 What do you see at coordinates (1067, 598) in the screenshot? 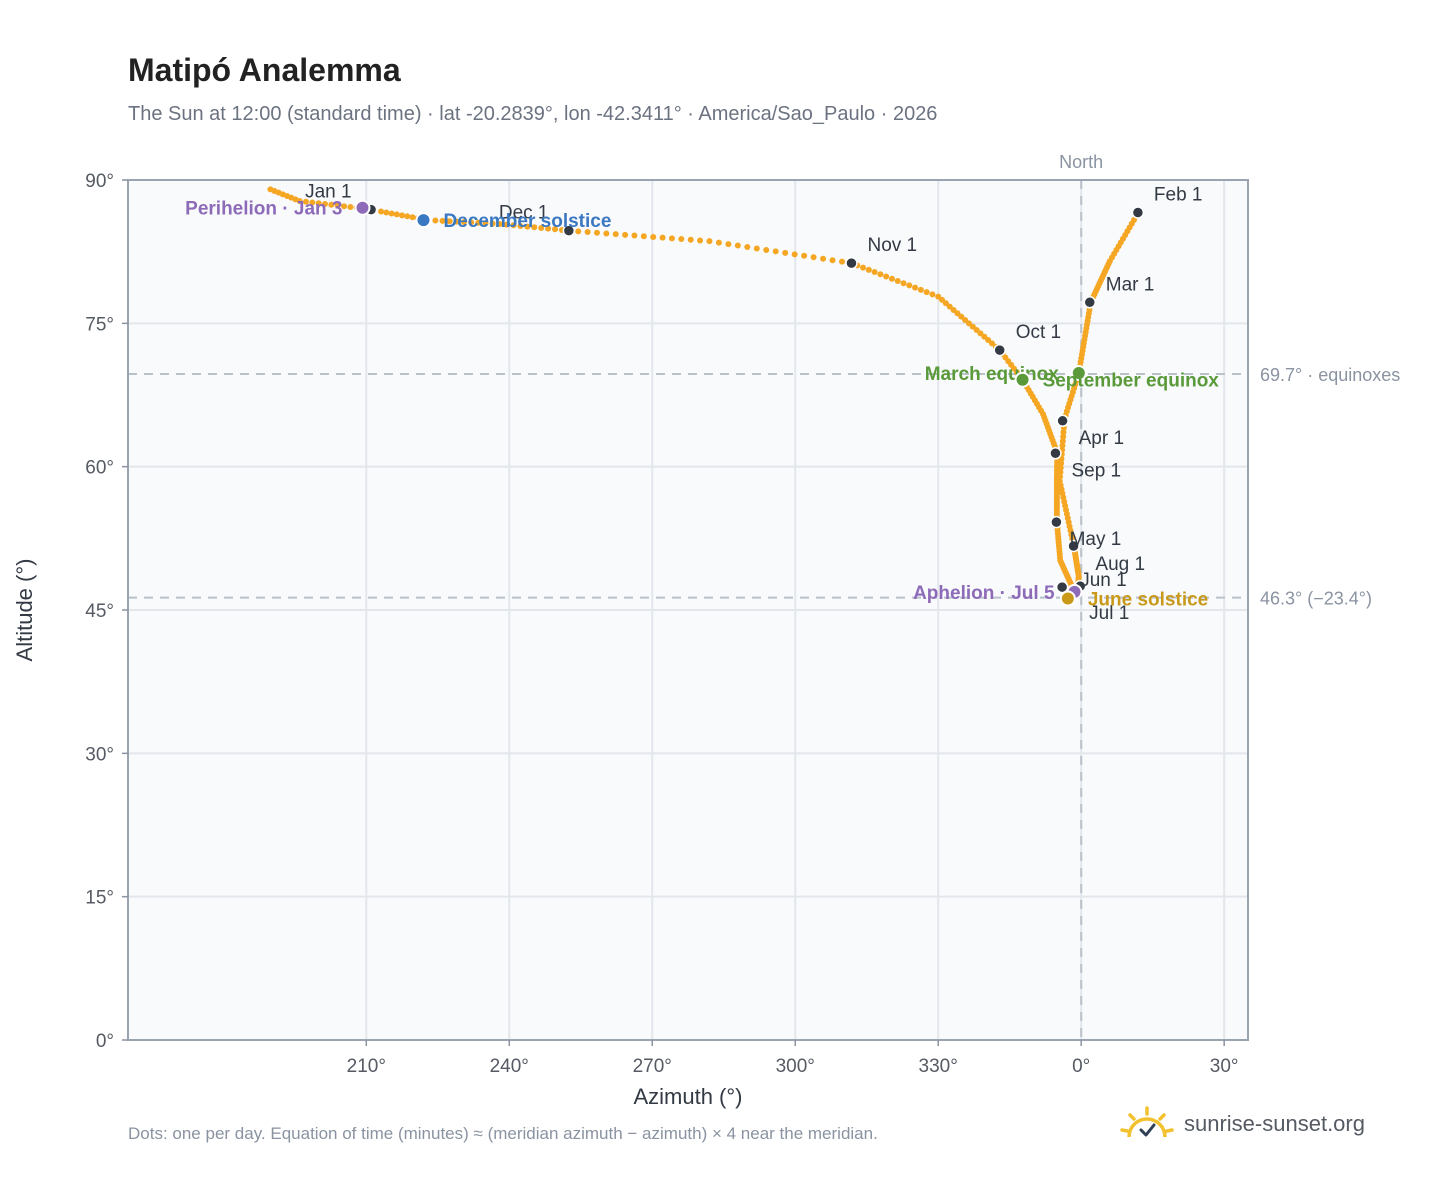
I see `event-marker-june_solstice` at bounding box center [1067, 598].